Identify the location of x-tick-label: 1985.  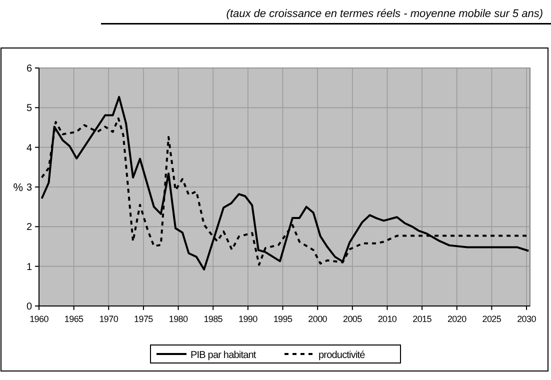
(213, 319).